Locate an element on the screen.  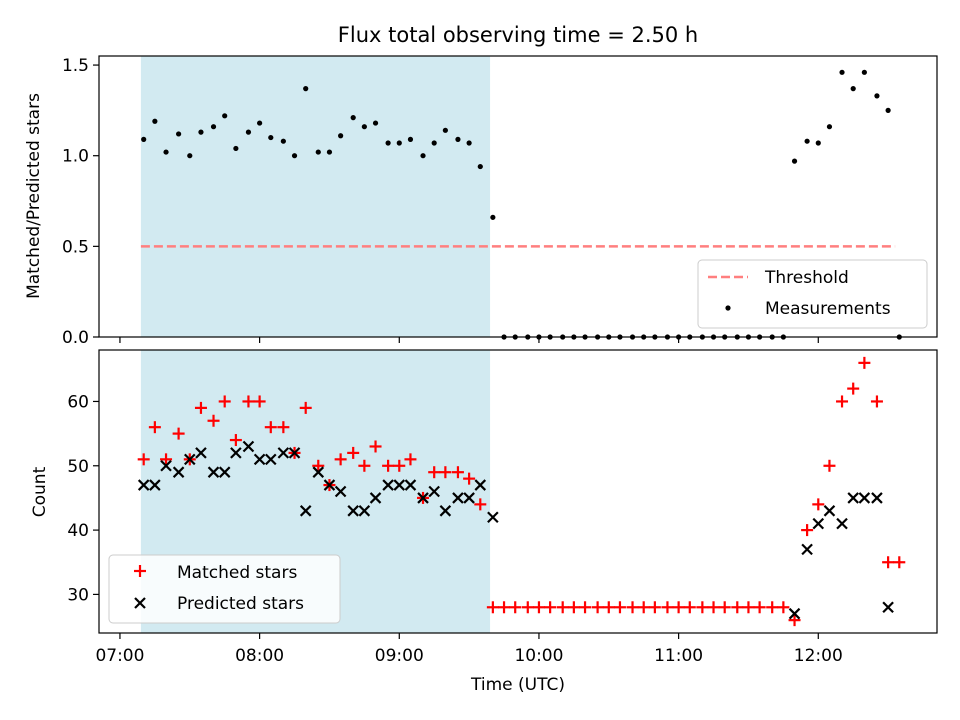
ratio-legend: Threshold Measurements is located at coordinates (812, 294).